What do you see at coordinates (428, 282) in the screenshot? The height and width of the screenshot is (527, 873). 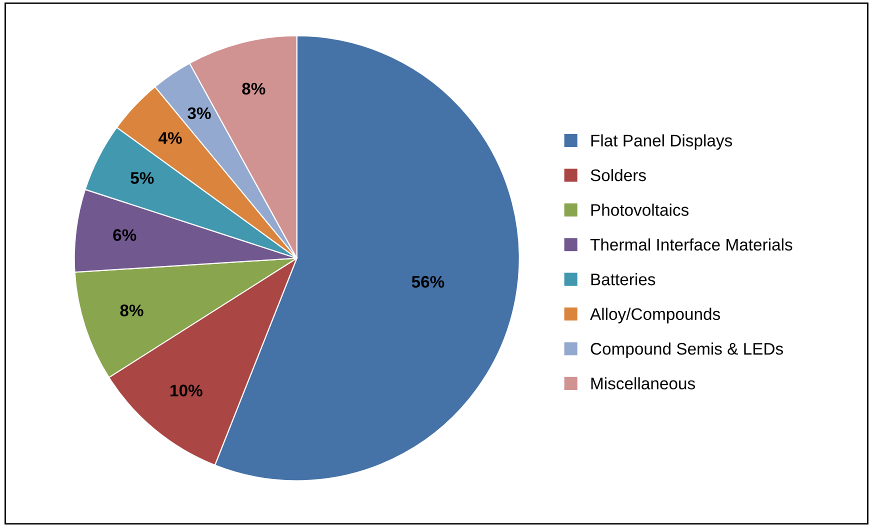 I see `data-label: 56%` at bounding box center [428, 282].